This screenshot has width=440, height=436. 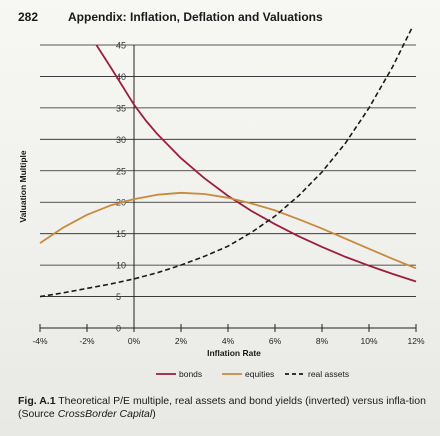 What do you see at coordinates (328, 374) in the screenshot?
I see `legend-label-real-assets: real assets` at bounding box center [328, 374].